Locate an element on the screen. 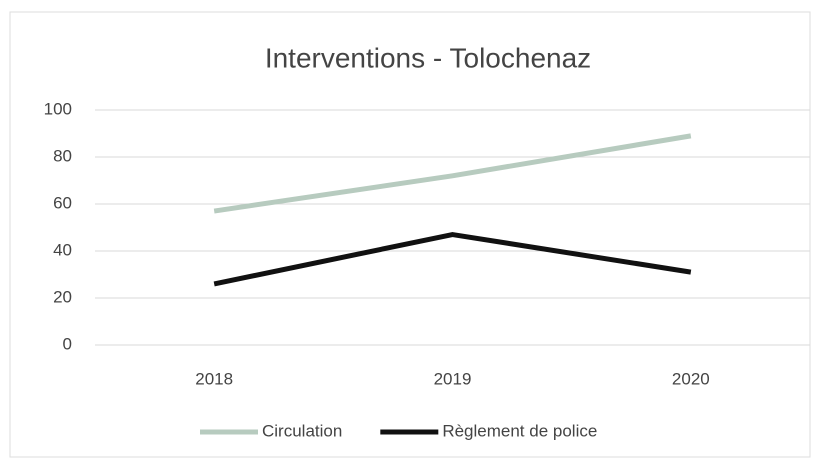 The height and width of the screenshot is (461, 820). y-tick-label: 60 is located at coordinates (62, 202).